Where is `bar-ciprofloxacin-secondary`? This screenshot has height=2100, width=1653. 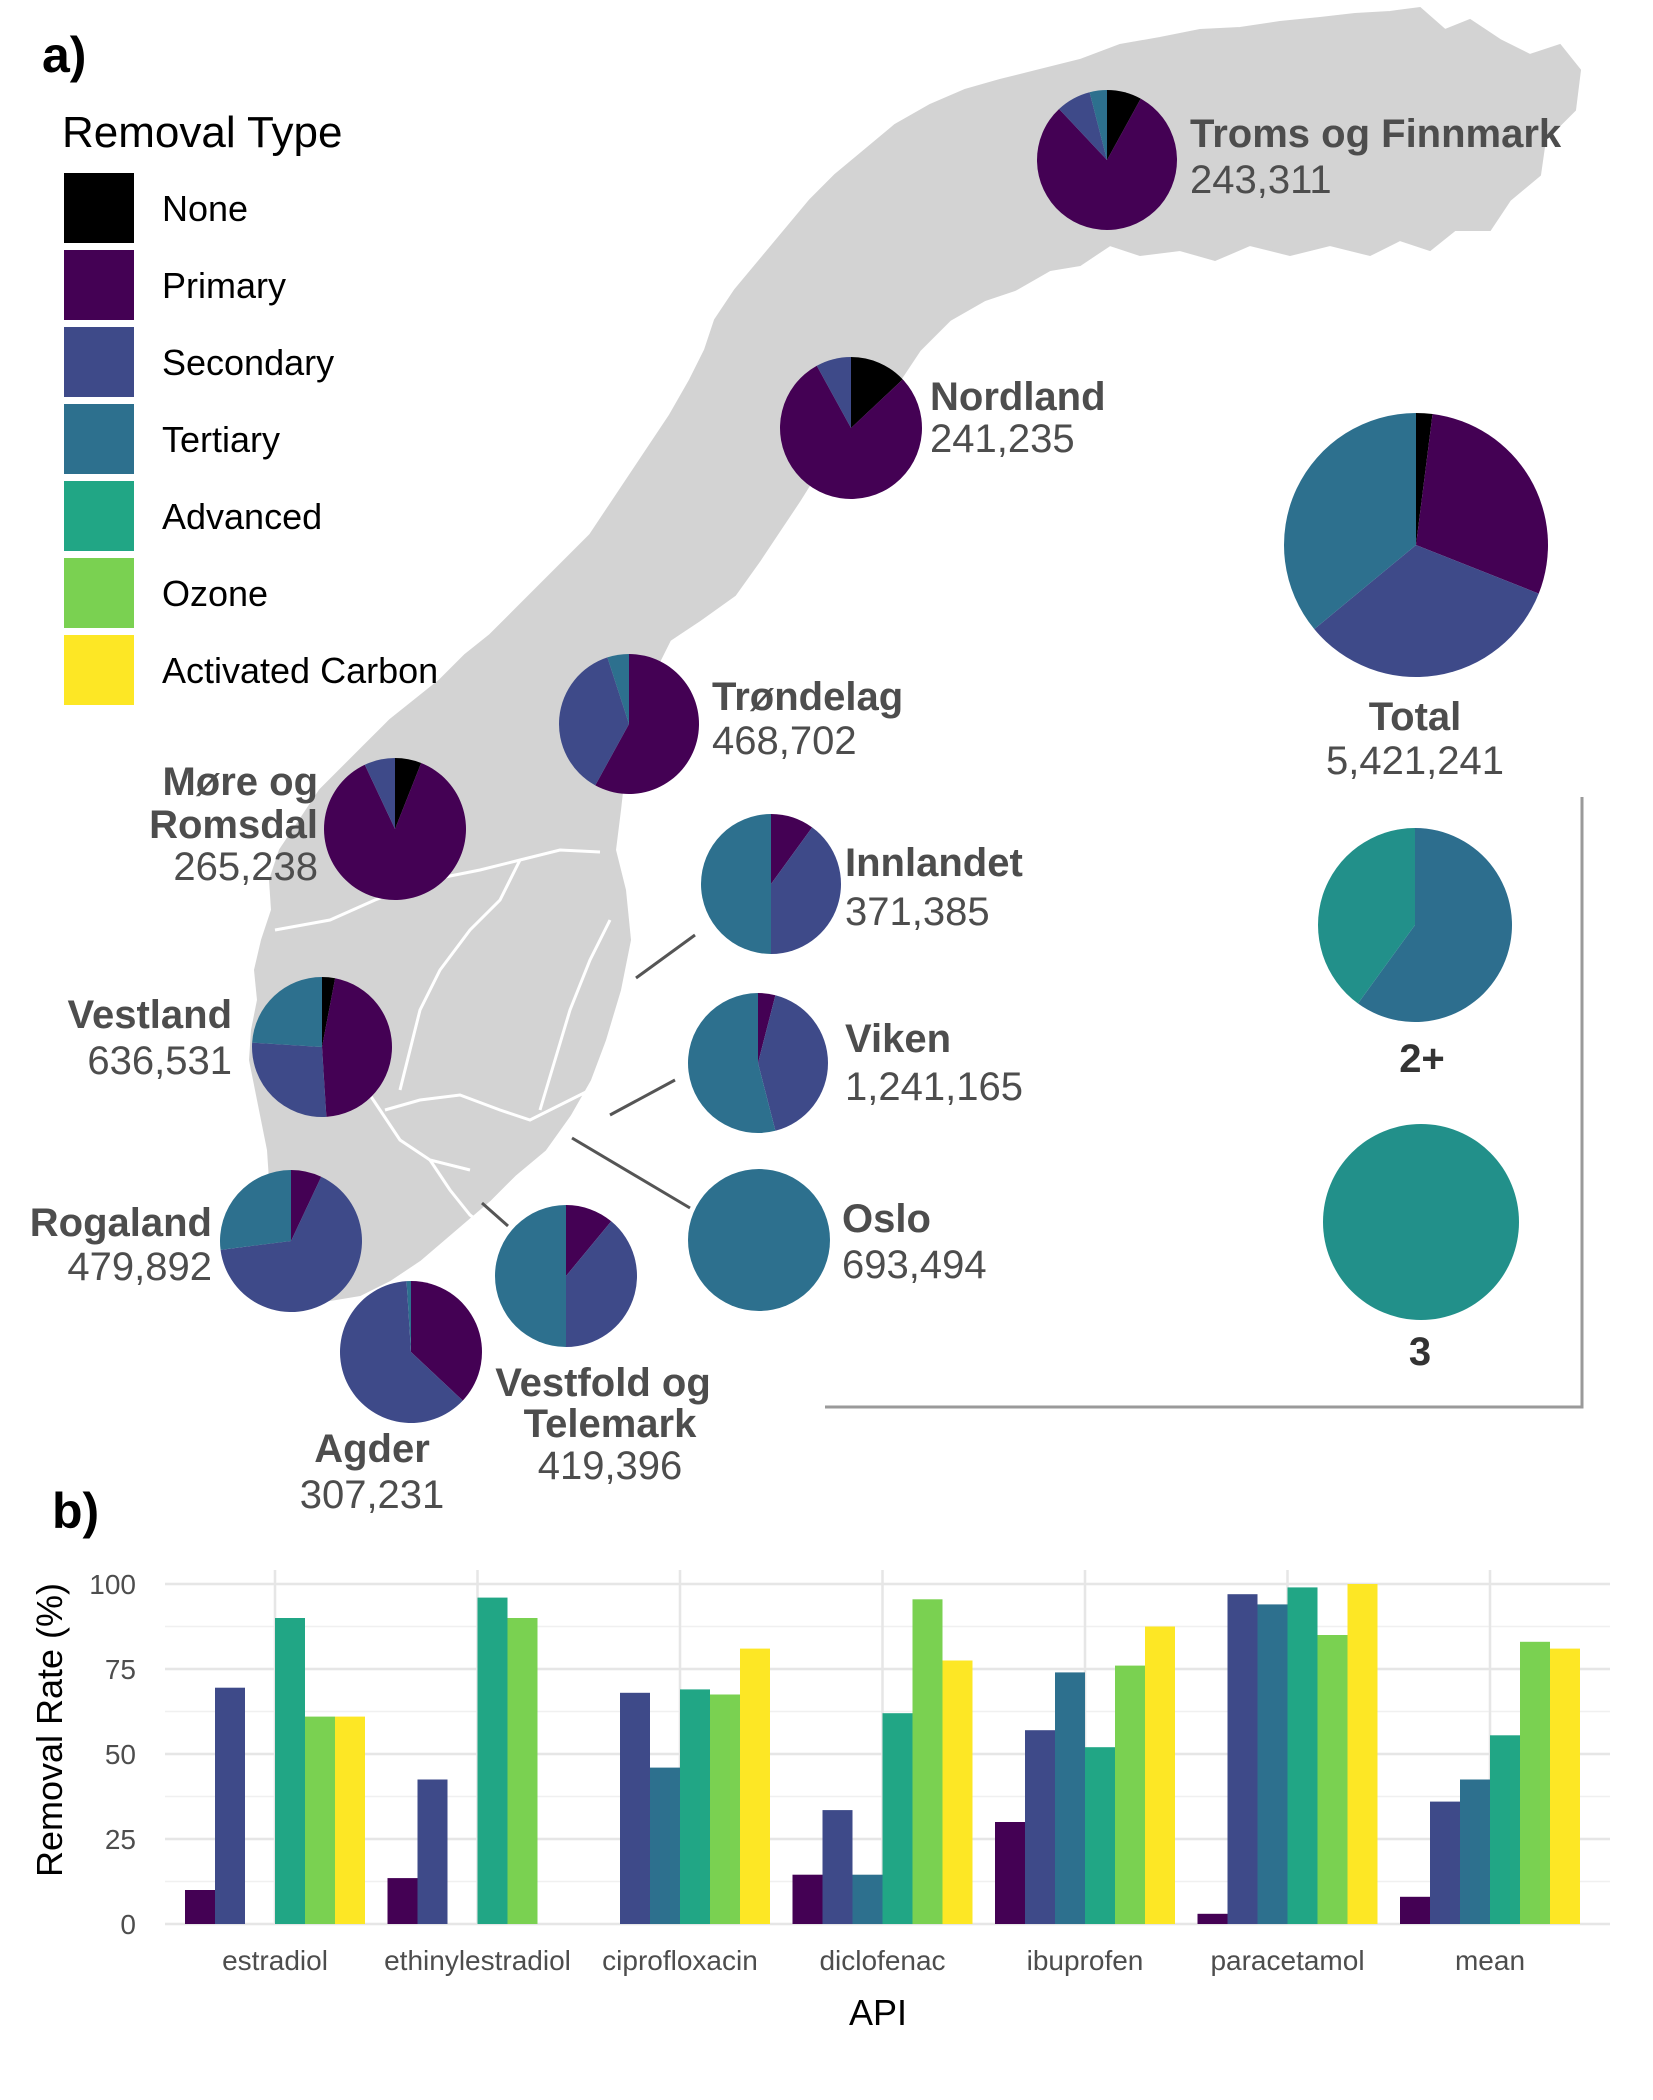 bar-ciprofloxacin-secondary is located at coordinates (635, 1808).